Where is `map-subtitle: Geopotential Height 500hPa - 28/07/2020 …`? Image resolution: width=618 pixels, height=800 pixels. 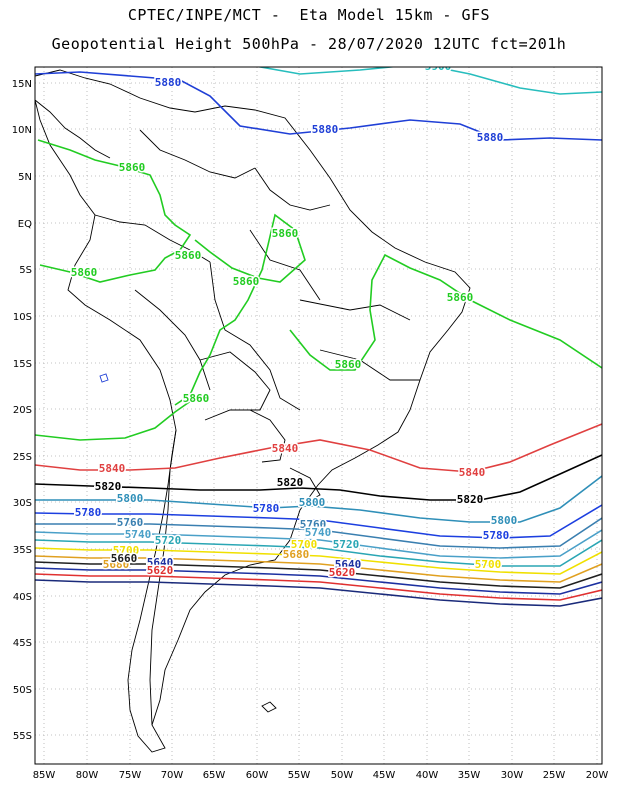 map-subtitle: Geopotential Height 500hPa - 28/07/2020 … is located at coordinates (309, 44).